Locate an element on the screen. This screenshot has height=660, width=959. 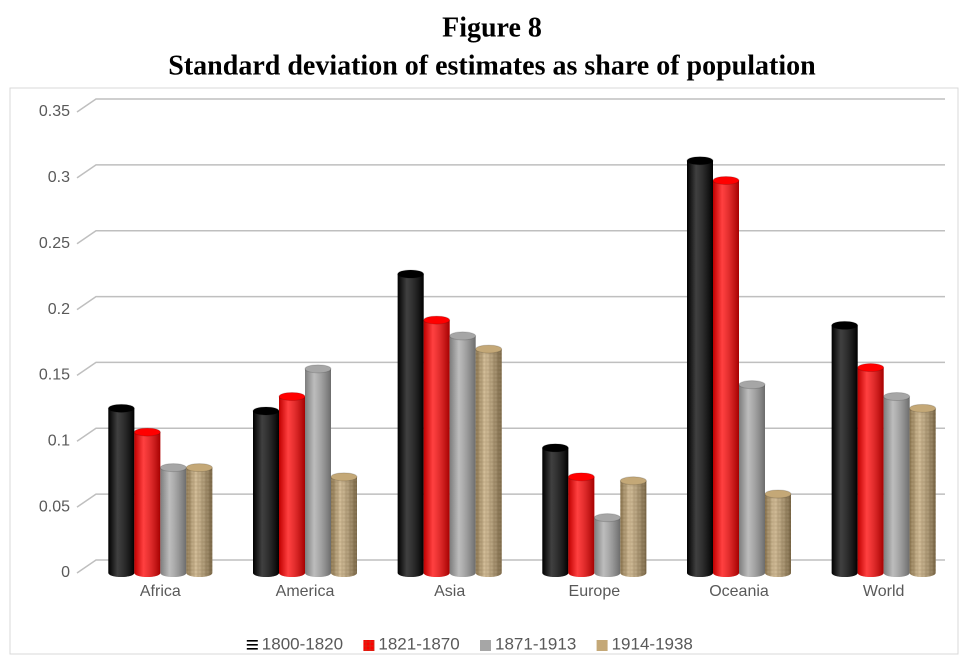
x-tick-label: Europe is located at coordinates (595, 591).